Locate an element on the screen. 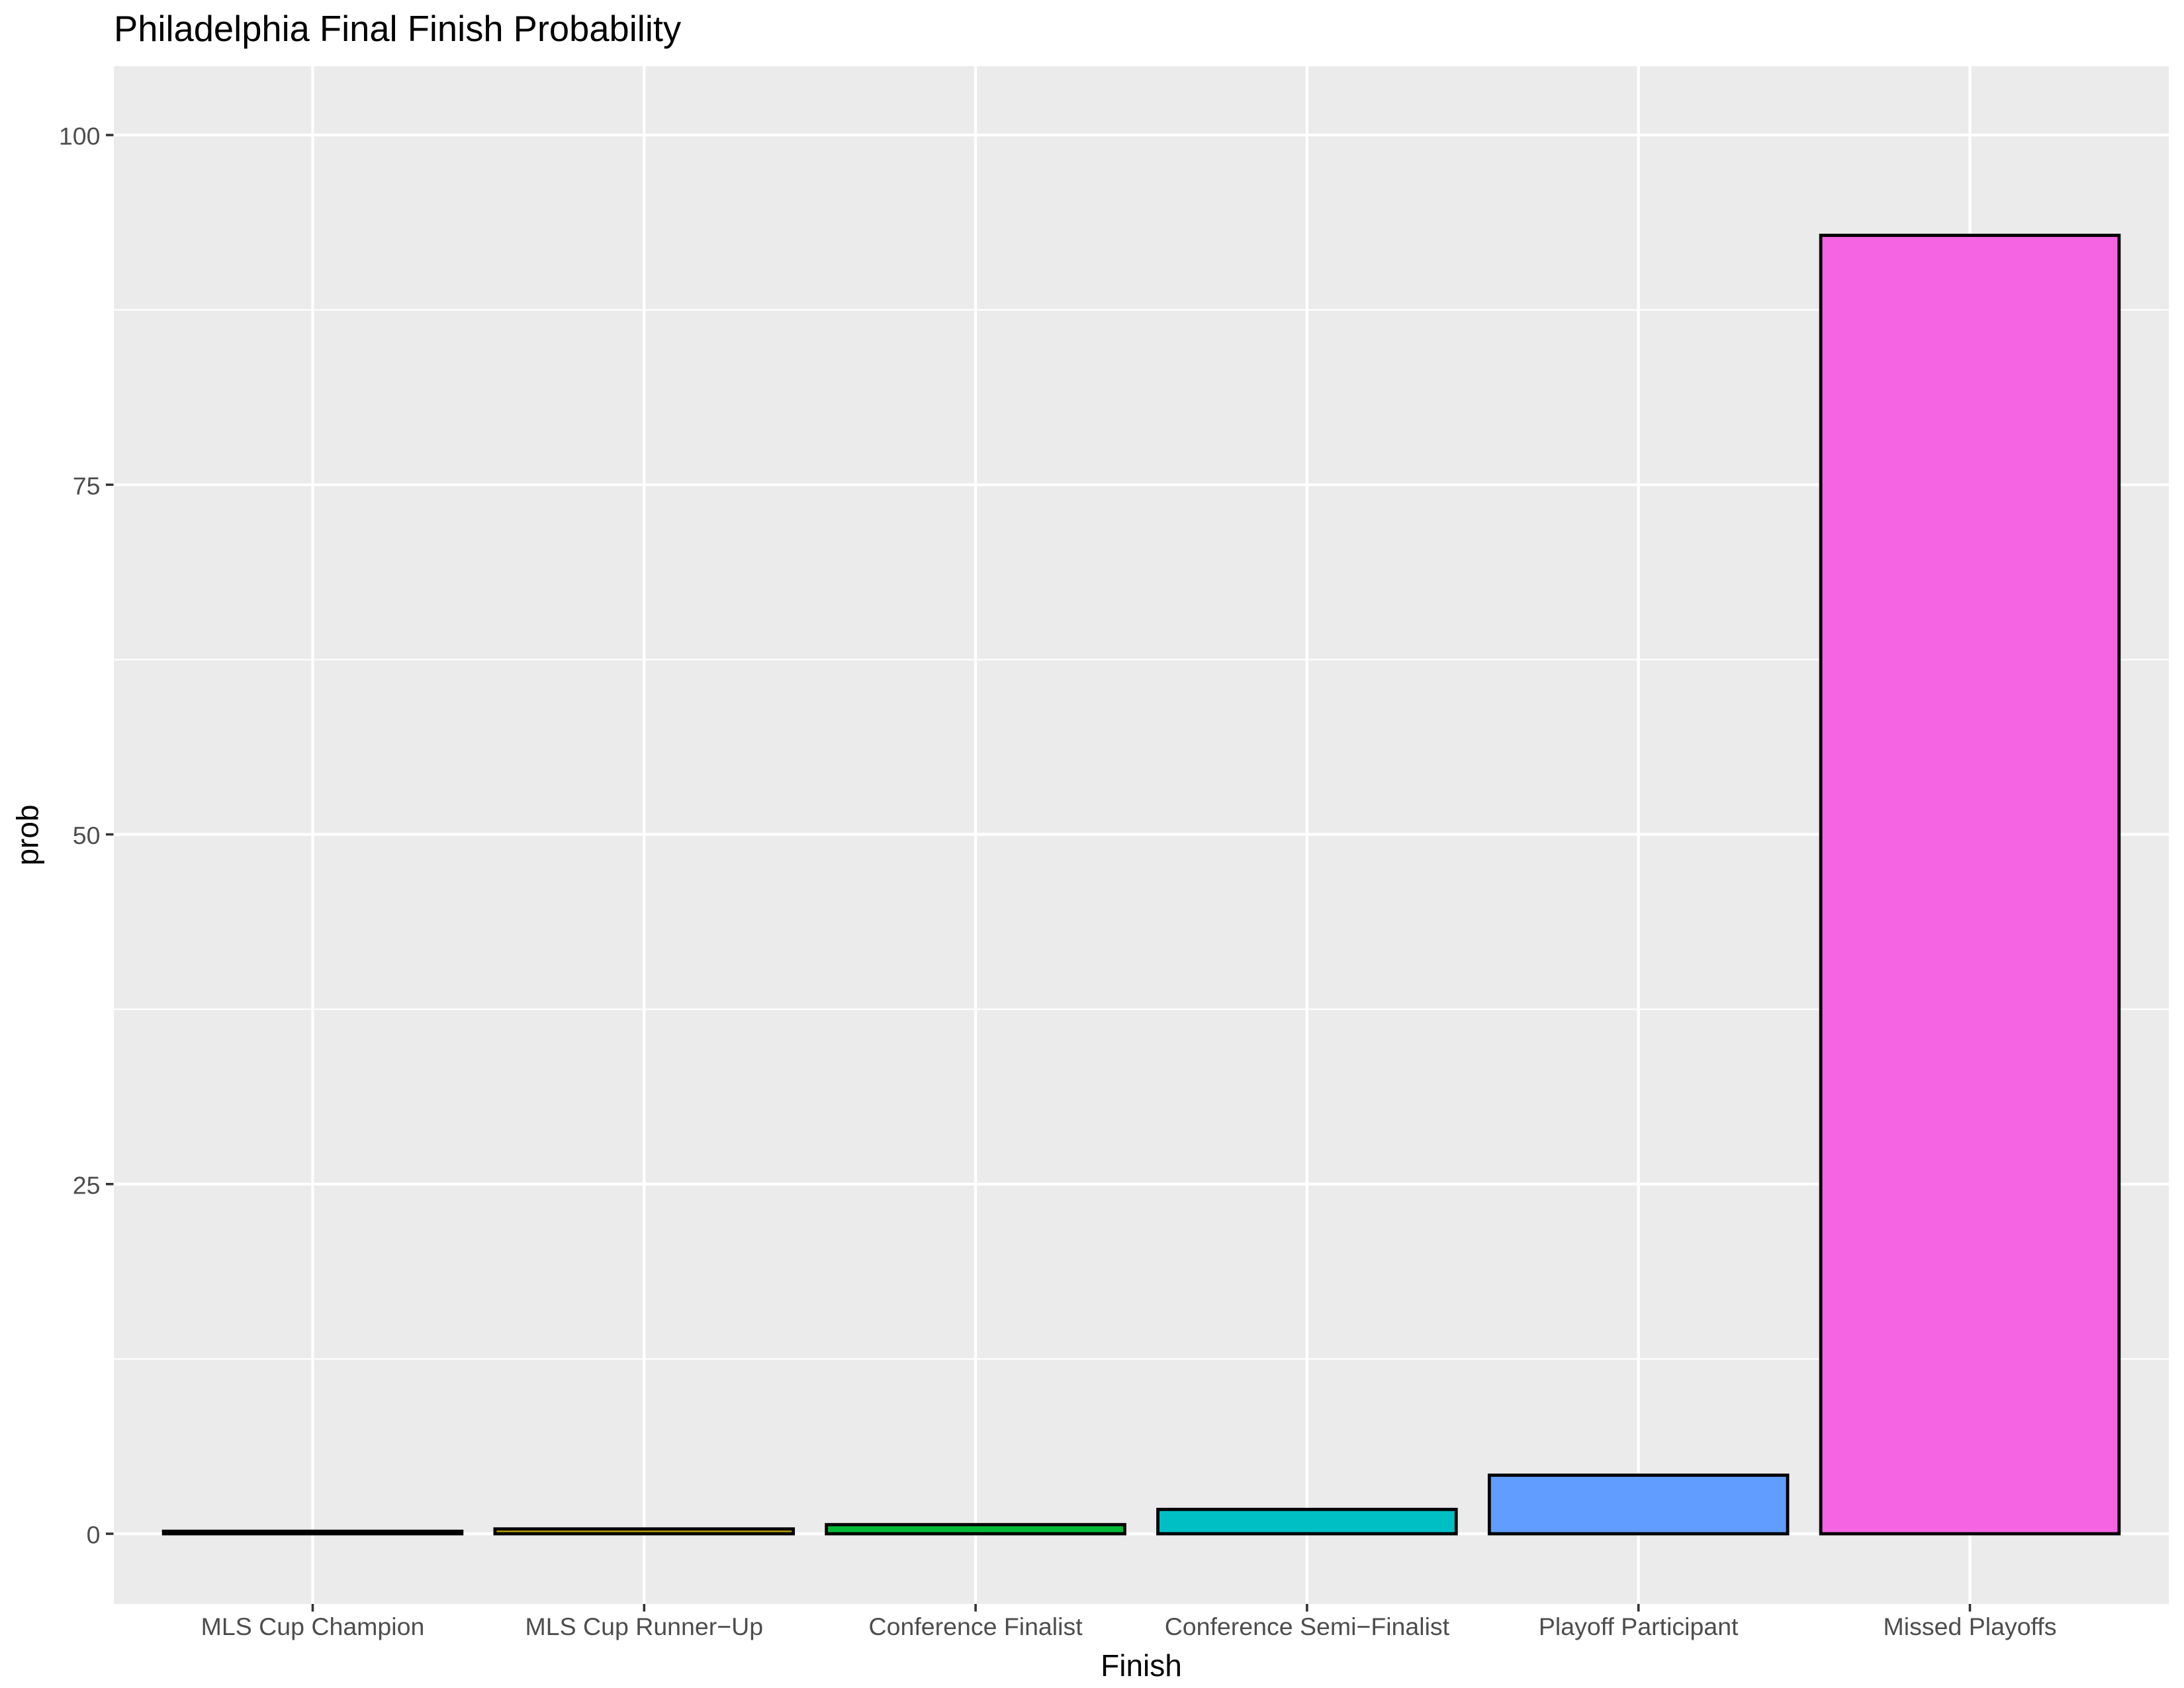 The image size is (2184, 1688). svg-text: 50 is located at coordinates (87, 835).